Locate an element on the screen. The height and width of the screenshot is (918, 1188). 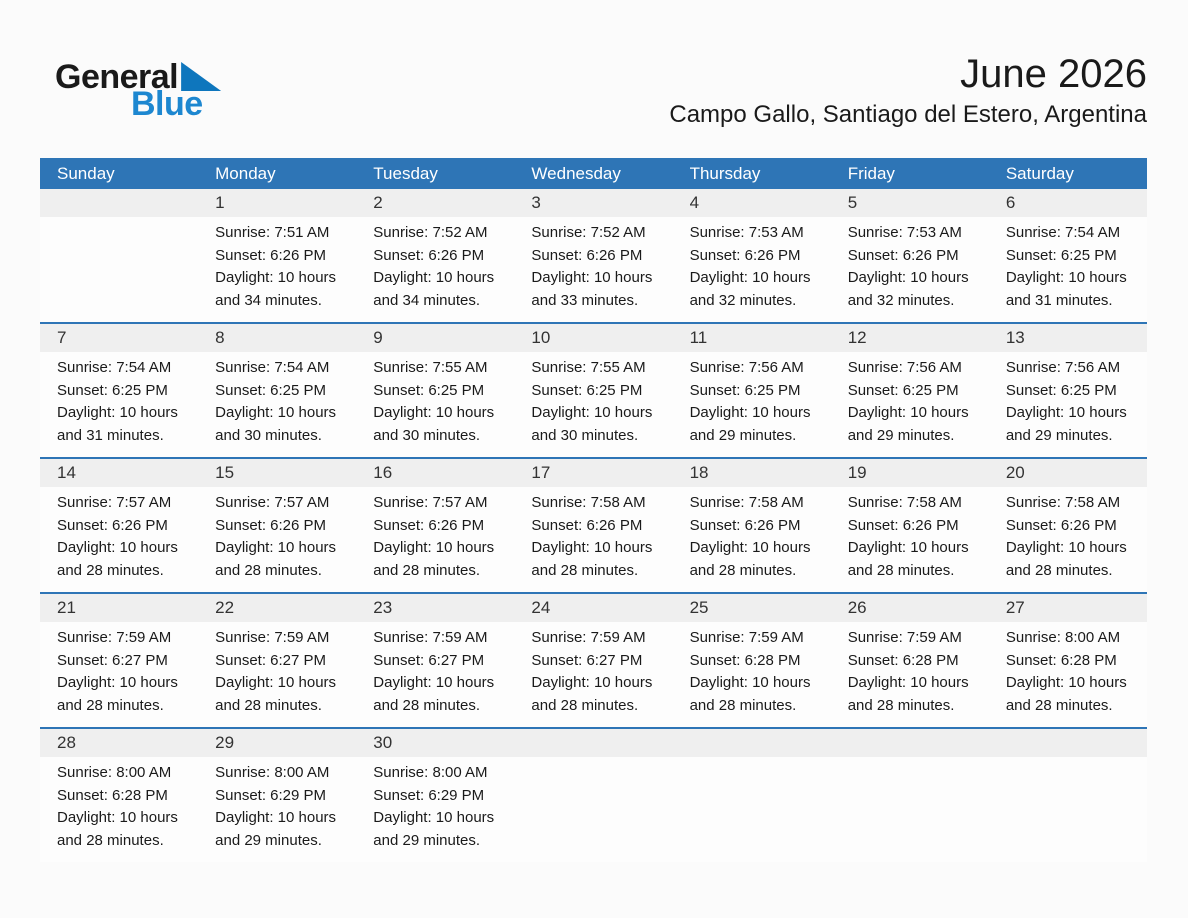
logo-general-text: General is located at coordinates (117, 77).